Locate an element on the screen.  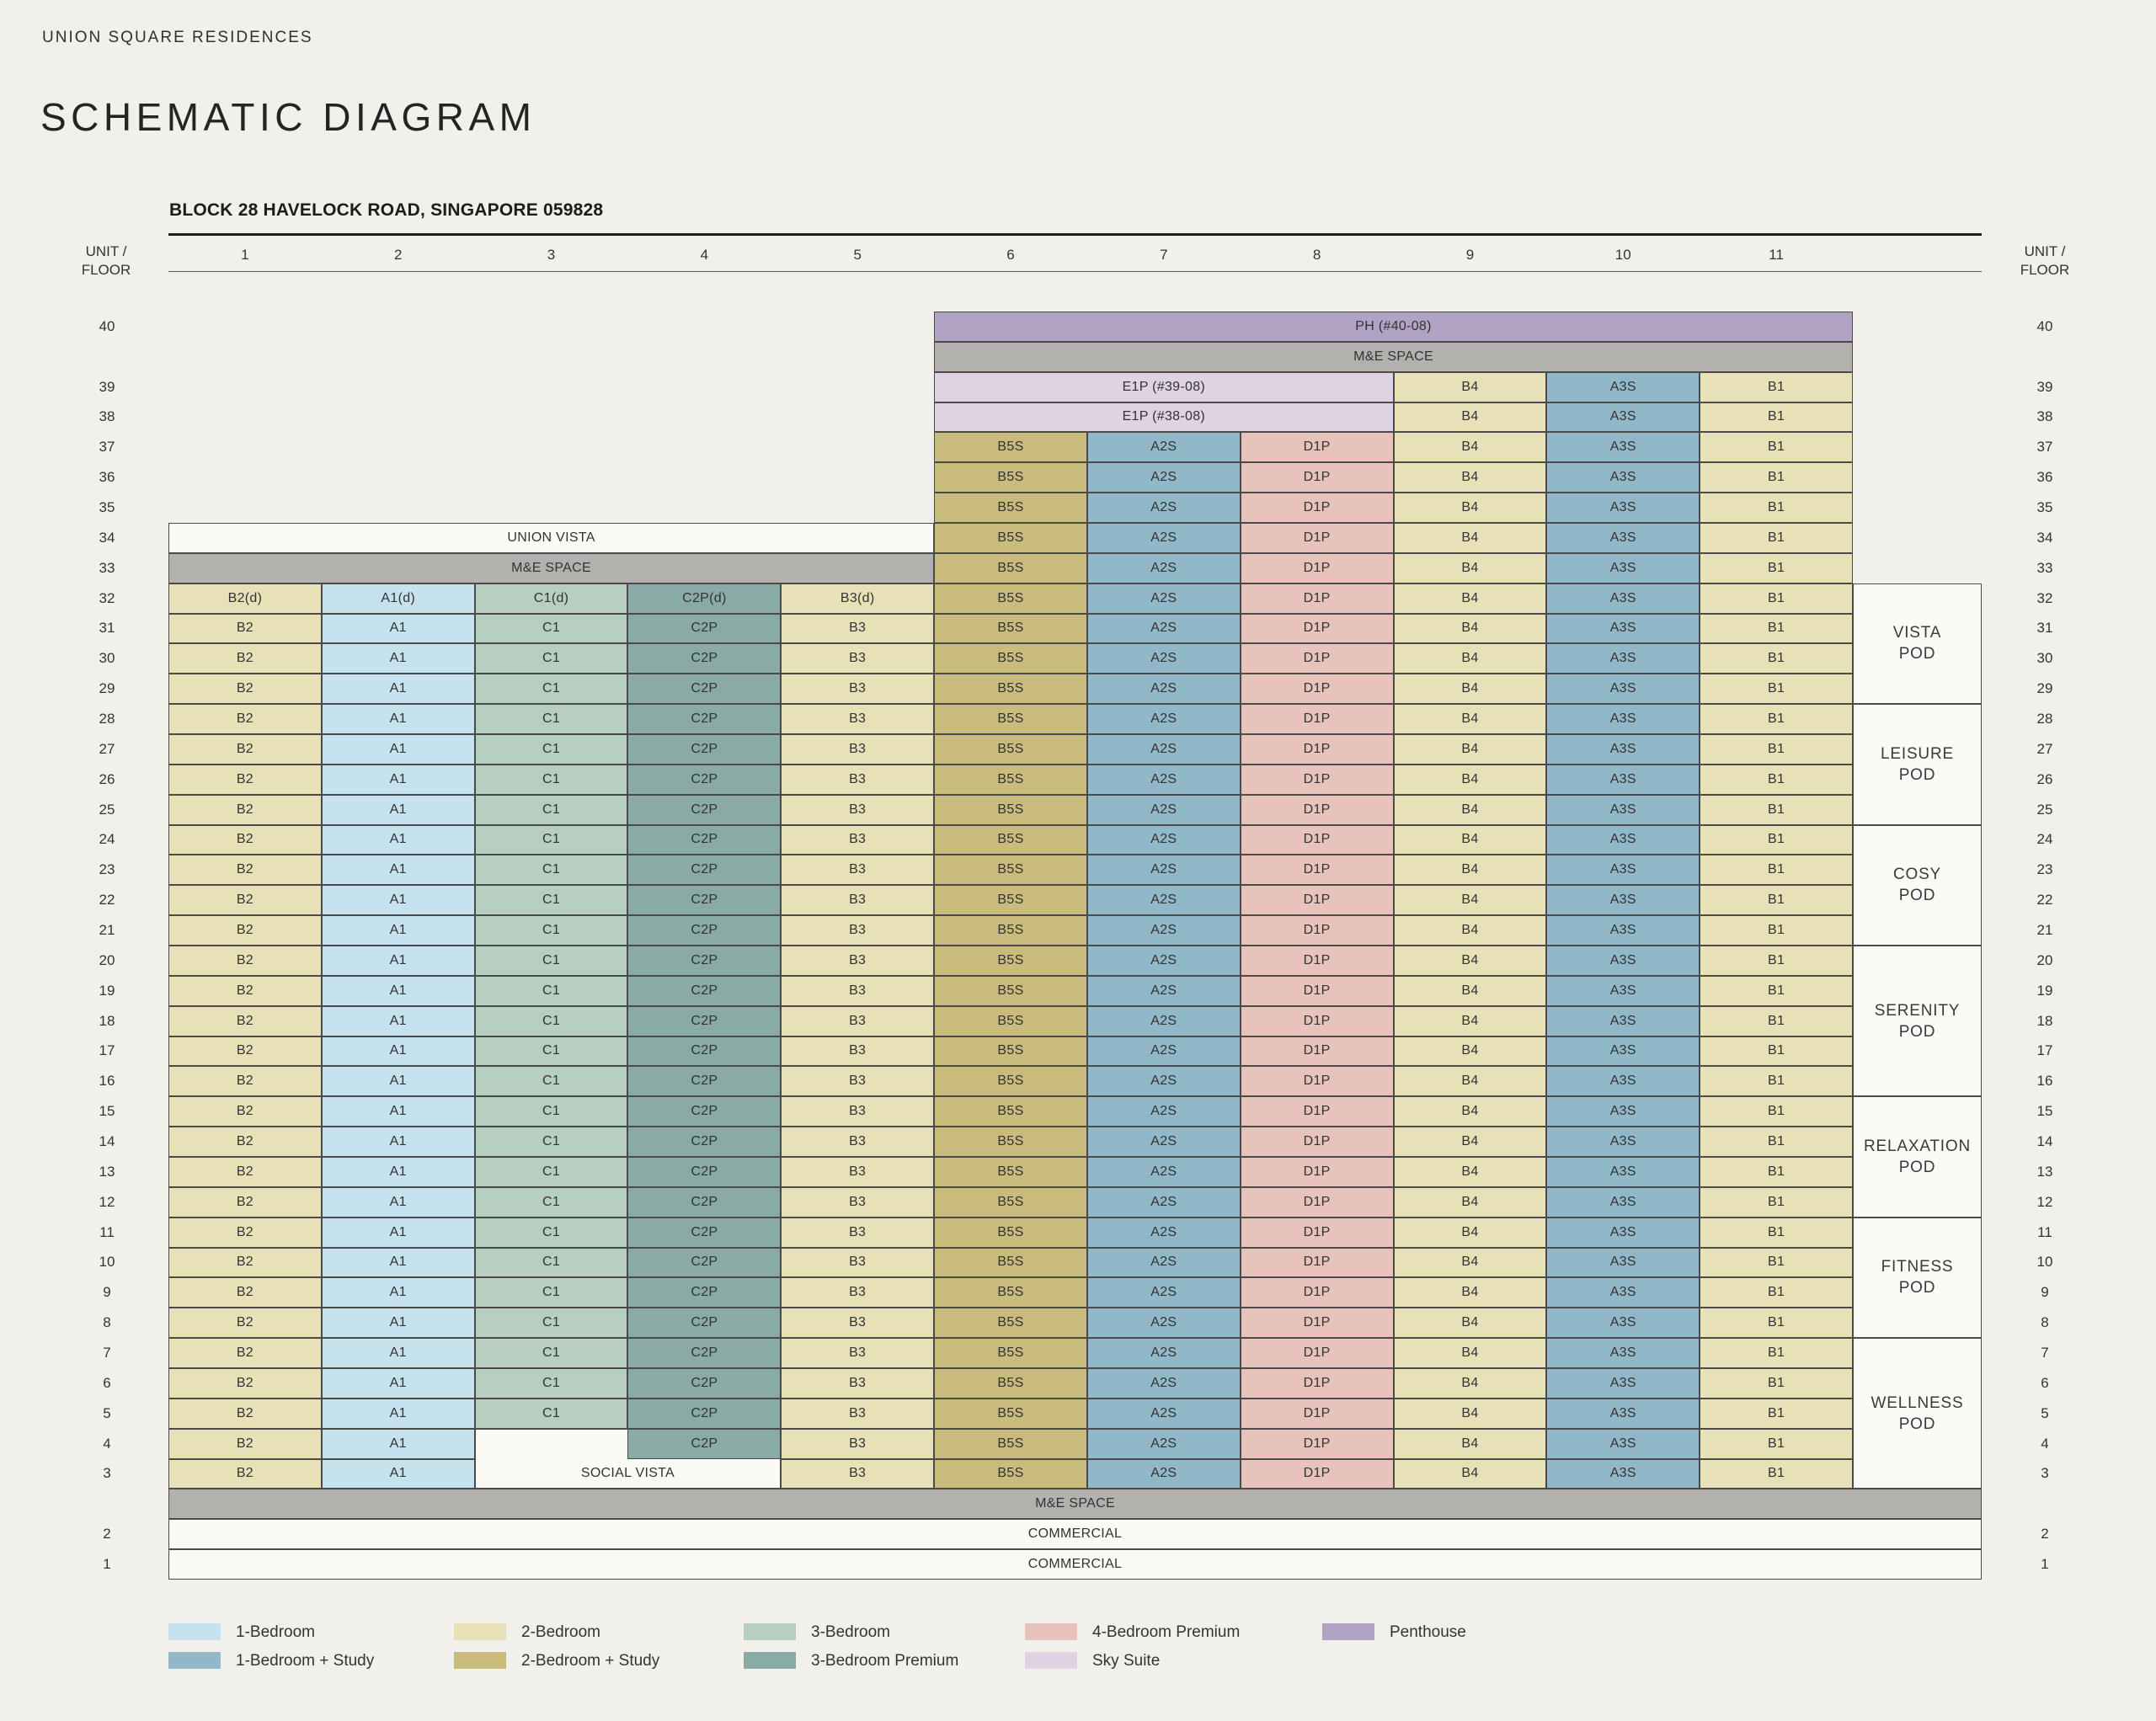
floor-number-right: 26 is located at coordinates (2044, 778).